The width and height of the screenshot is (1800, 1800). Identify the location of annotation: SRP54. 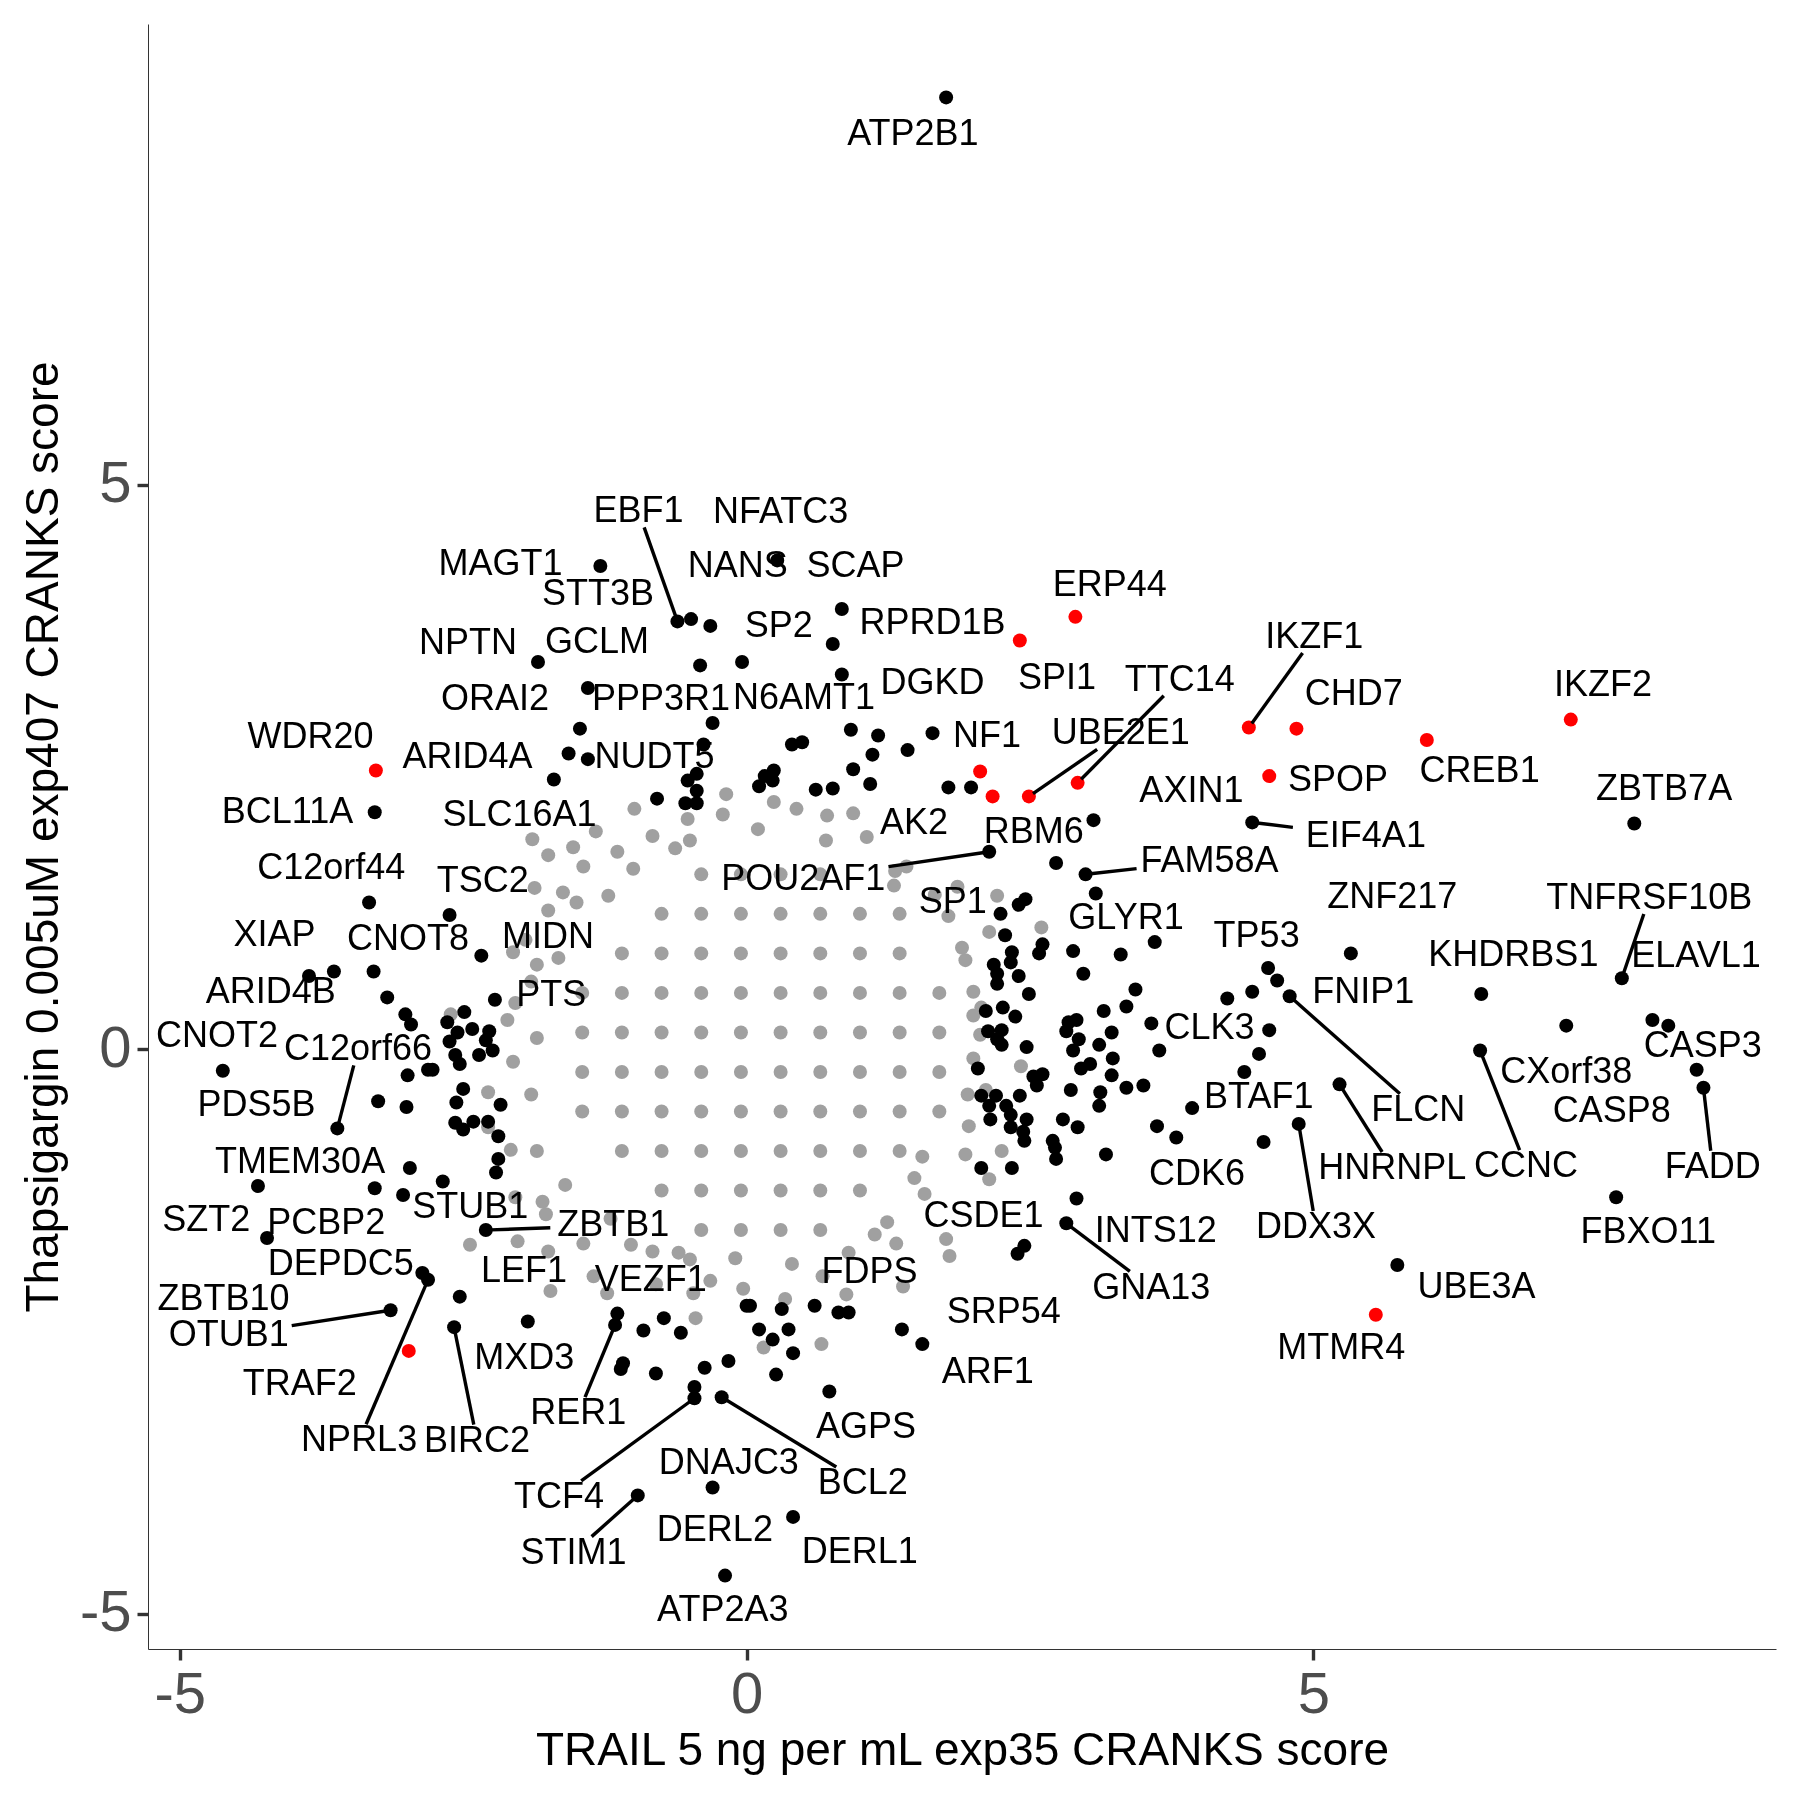
(1003, 1311).